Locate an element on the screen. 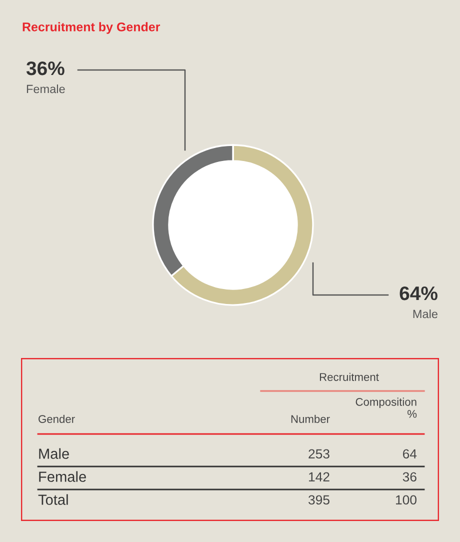 The height and width of the screenshot is (542, 460). chart-title: Recruitment by Gender is located at coordinates (91, 28).